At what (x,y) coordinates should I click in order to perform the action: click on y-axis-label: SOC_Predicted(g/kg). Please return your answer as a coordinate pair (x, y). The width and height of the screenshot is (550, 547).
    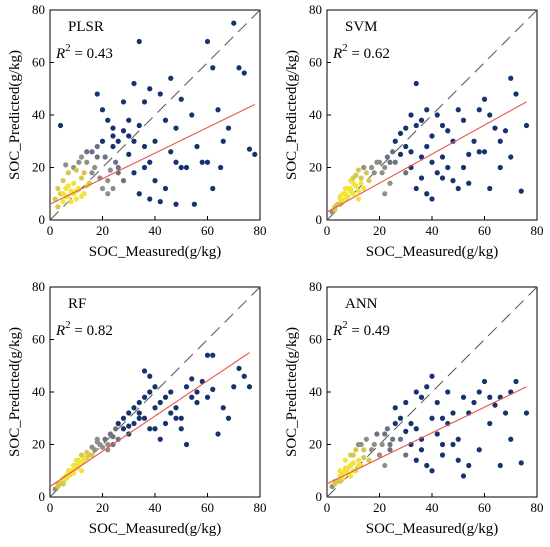
    Looking at the image, I should click on (292, 115).